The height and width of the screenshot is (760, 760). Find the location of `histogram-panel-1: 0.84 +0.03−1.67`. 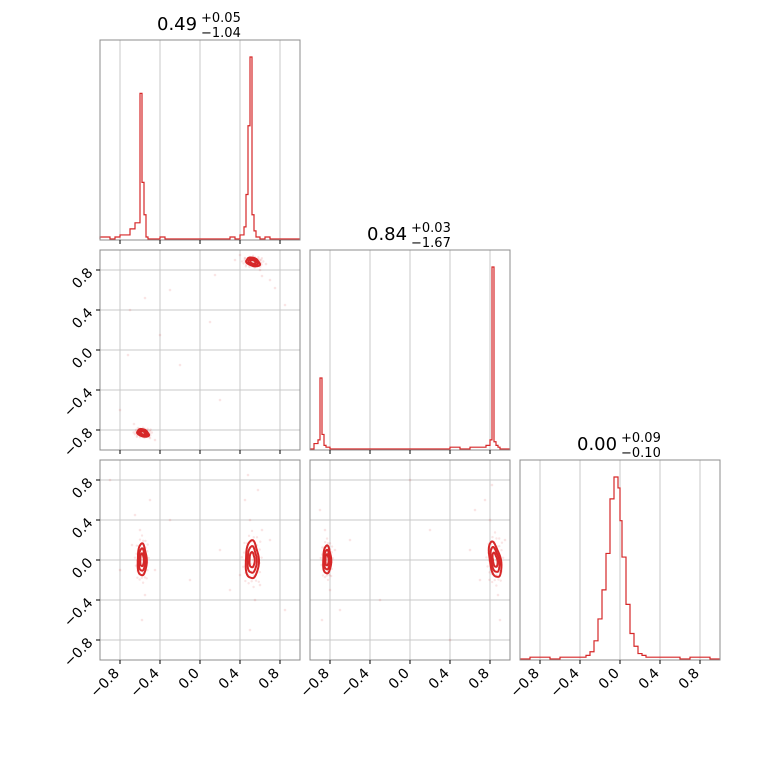

histogram-panel-1: 0.84 +0.03−1.67 is located at coordinates (410, 337).